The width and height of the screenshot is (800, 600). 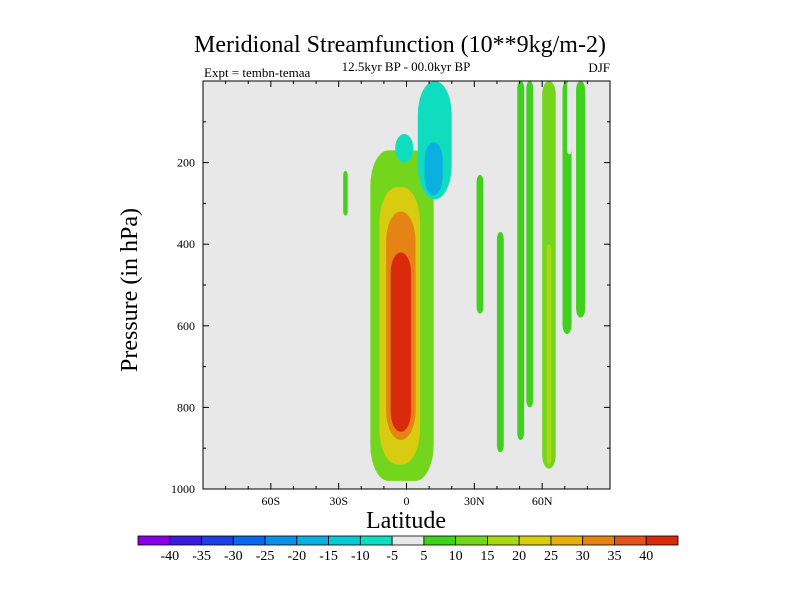 I want to click on chart-subtitle: 12.5kyr BP - 00.0kyr BP, so click(x=406, y=66).